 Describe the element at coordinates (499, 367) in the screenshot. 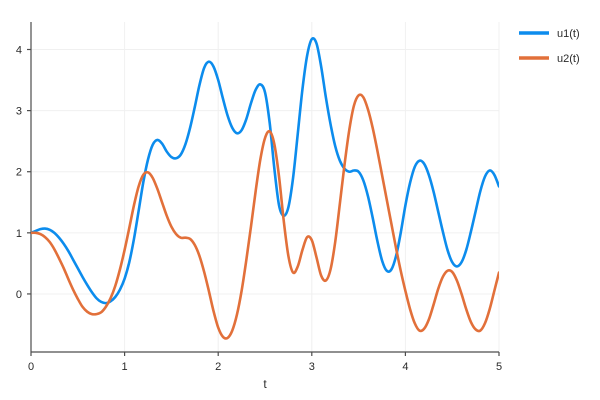

I see `x-tick-label: 5` at that location.